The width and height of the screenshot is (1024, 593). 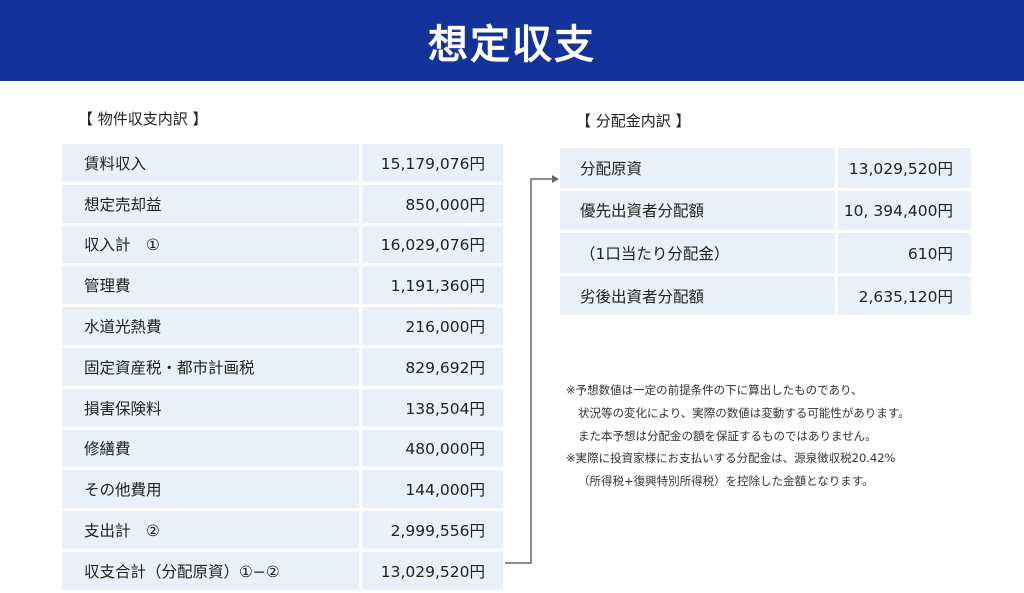 What do you see at coordinates (210, 530) in the screenshot?
I see `row-label: 支出計 ②` at bounding box center [210, 530].